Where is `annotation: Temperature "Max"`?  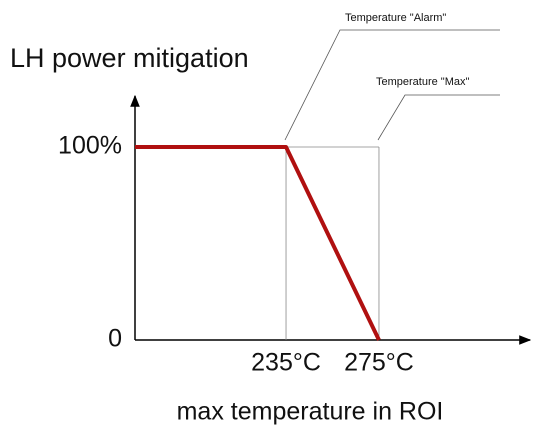
annotation: Temperature "Max" is located at coordinates (422, 82).